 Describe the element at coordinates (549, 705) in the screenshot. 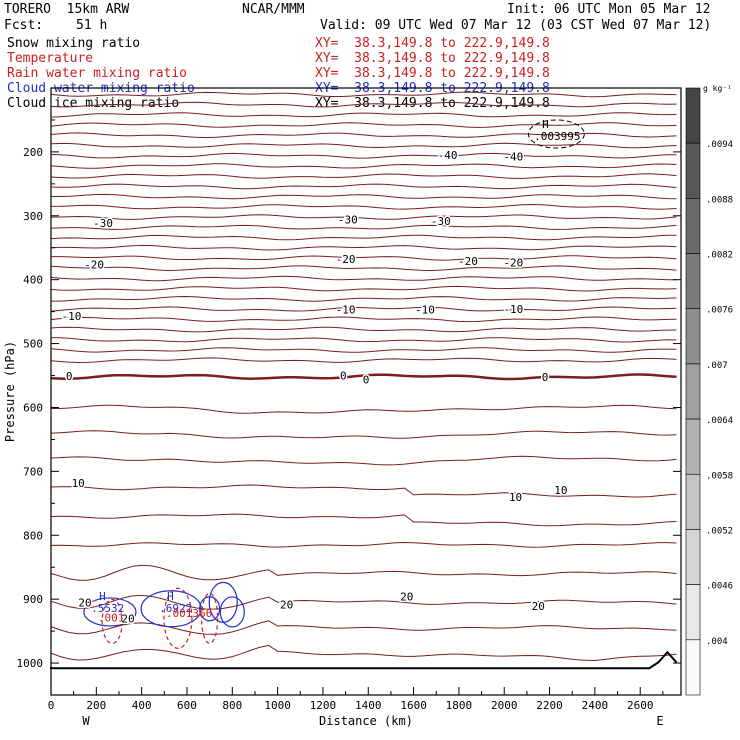

I see `x-tick-label: 2200` at that location.